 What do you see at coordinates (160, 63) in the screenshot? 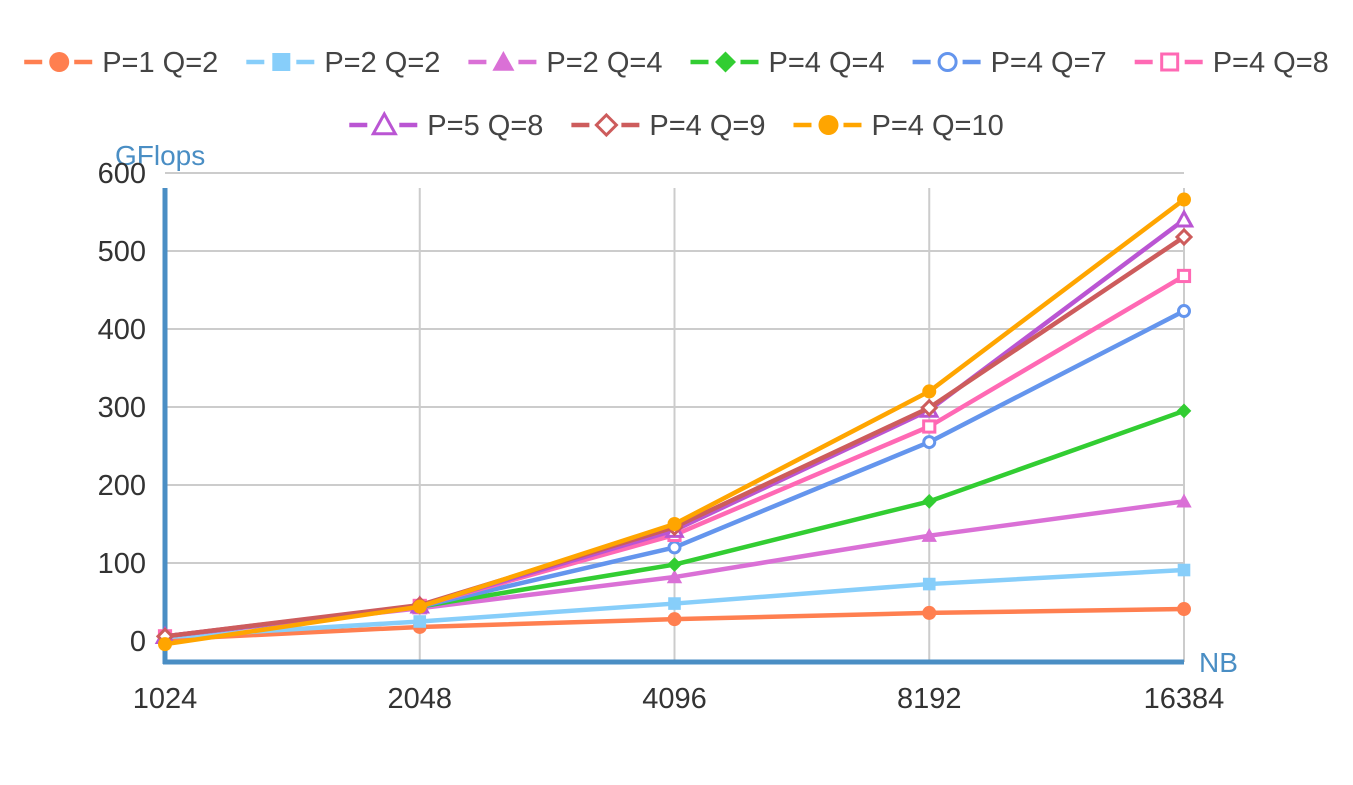
I see `legend-label: P=1 Q=2` at bounding box center [160, 63].